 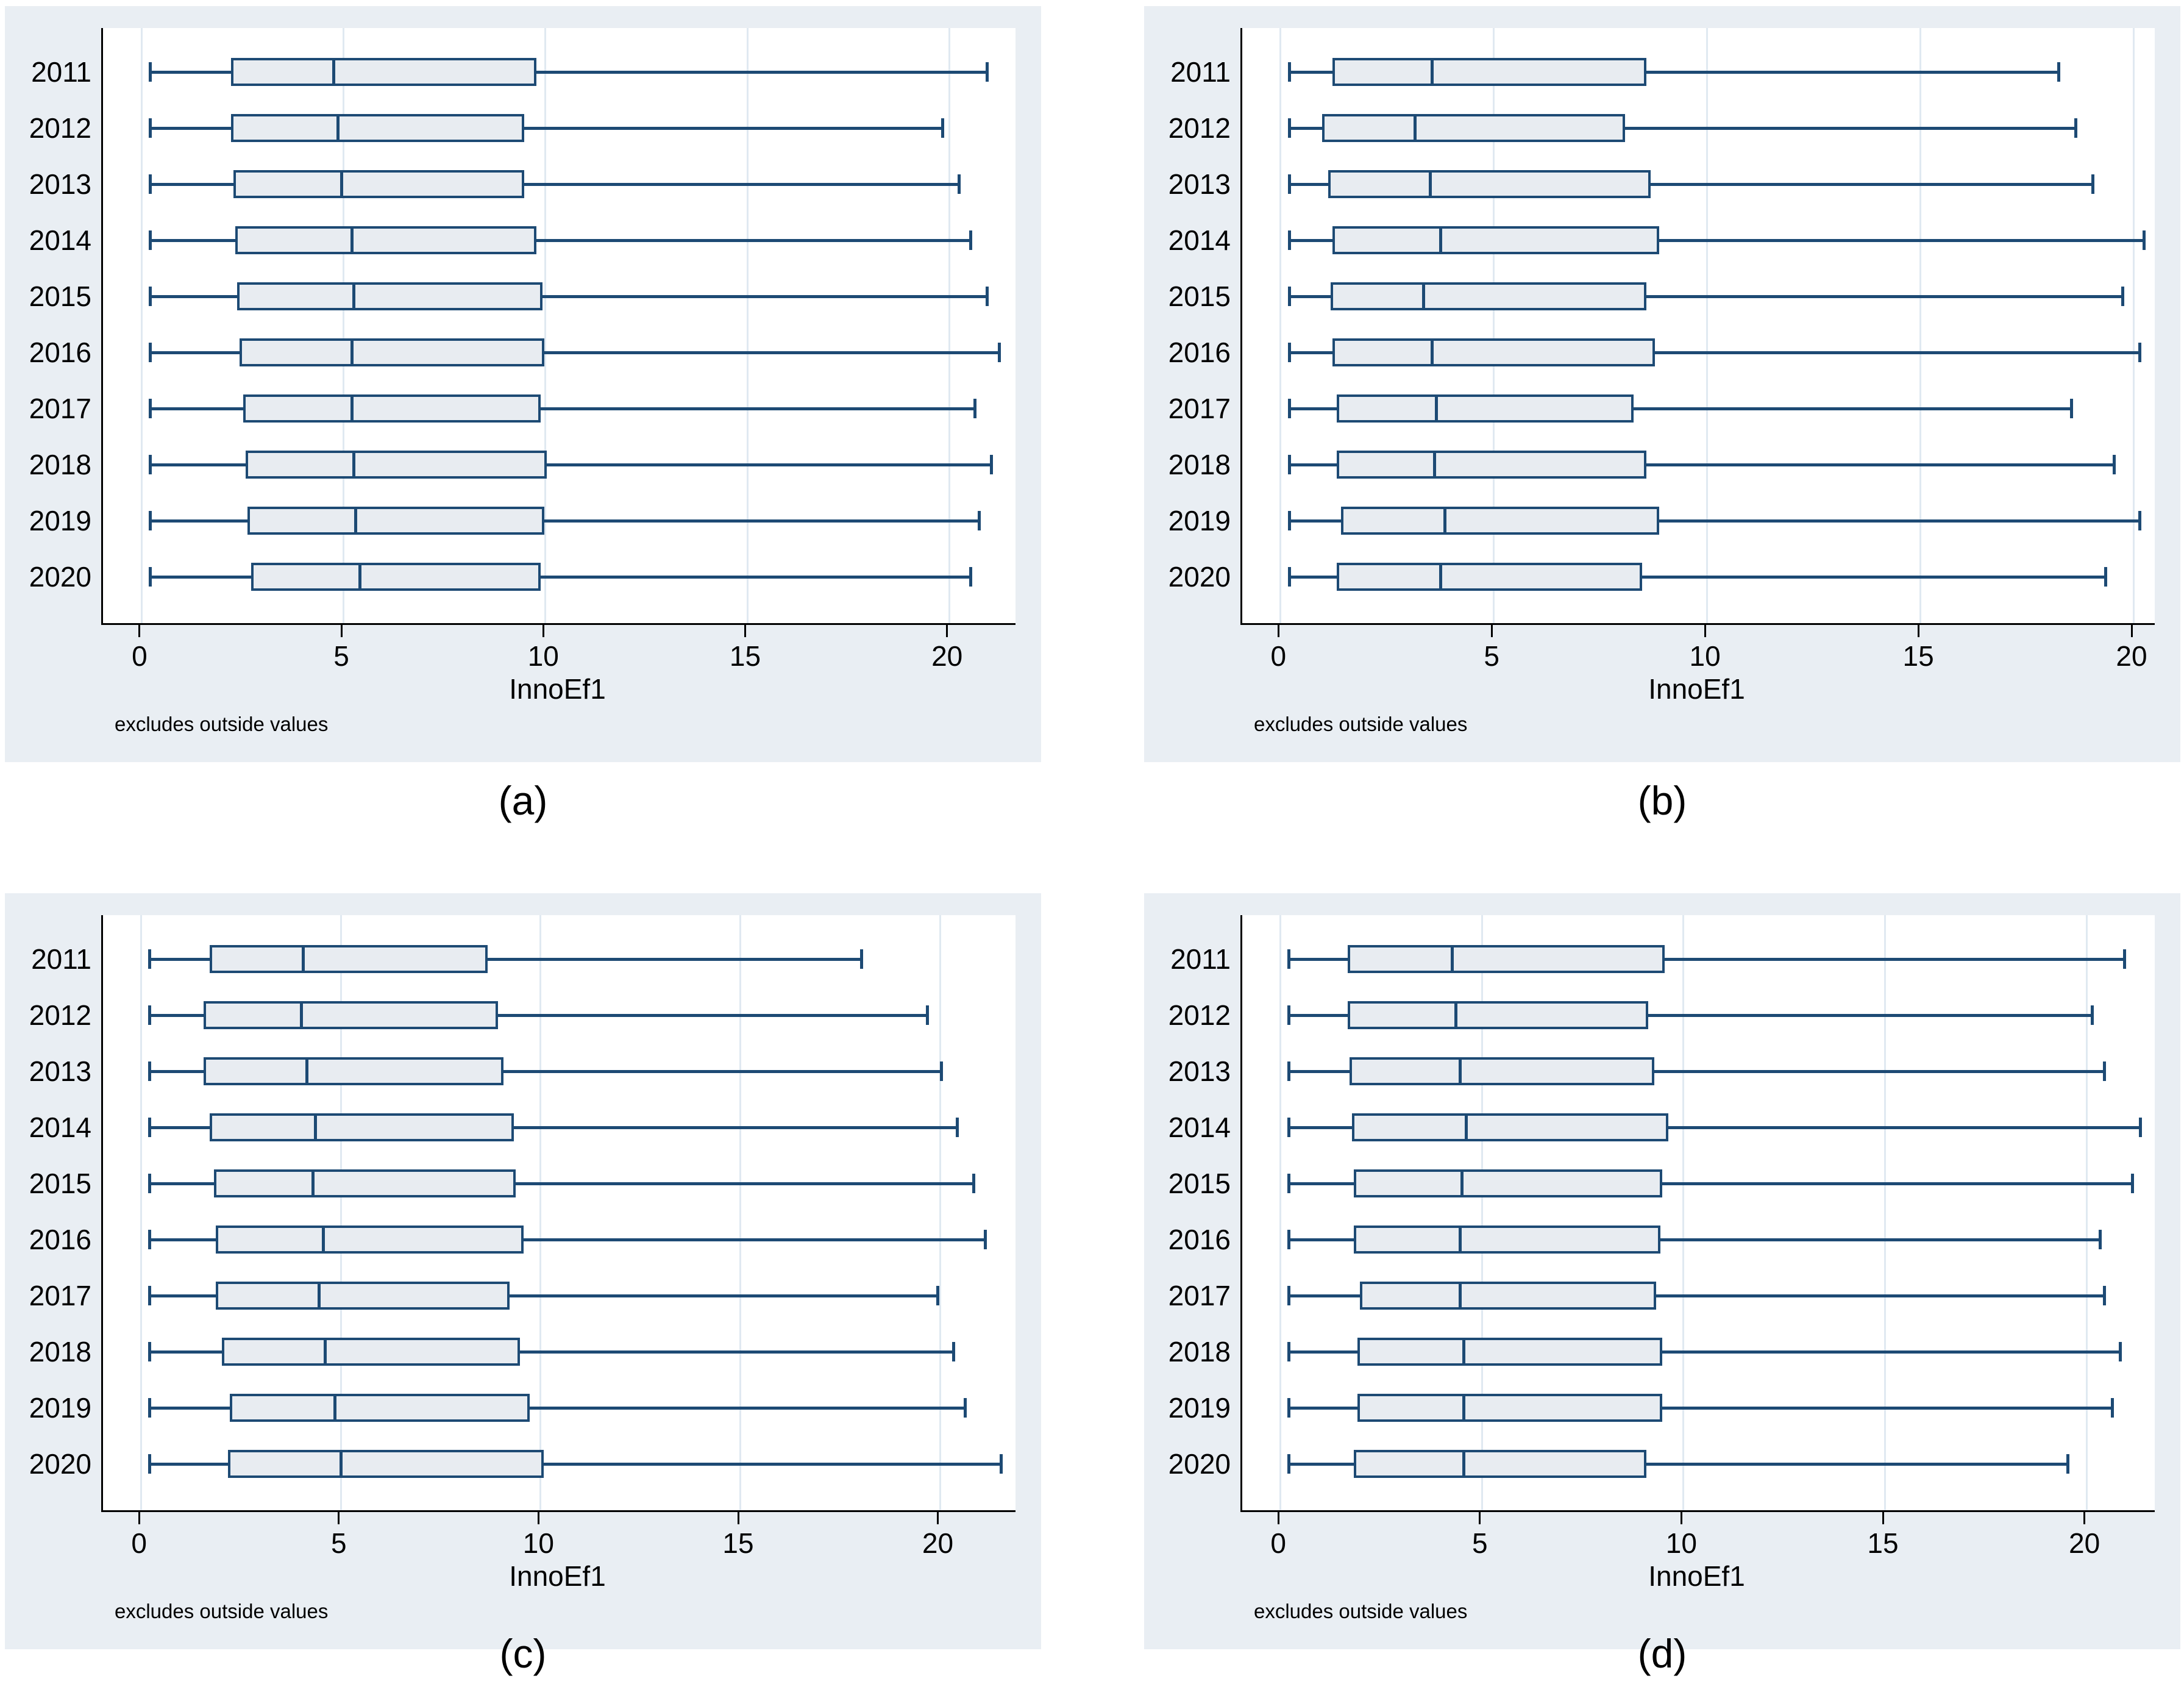 What do you see at coordinates (1662, 800) in the screenshot?
I see `panel-caption-b: (b)` at bounding box center [1662, 800].